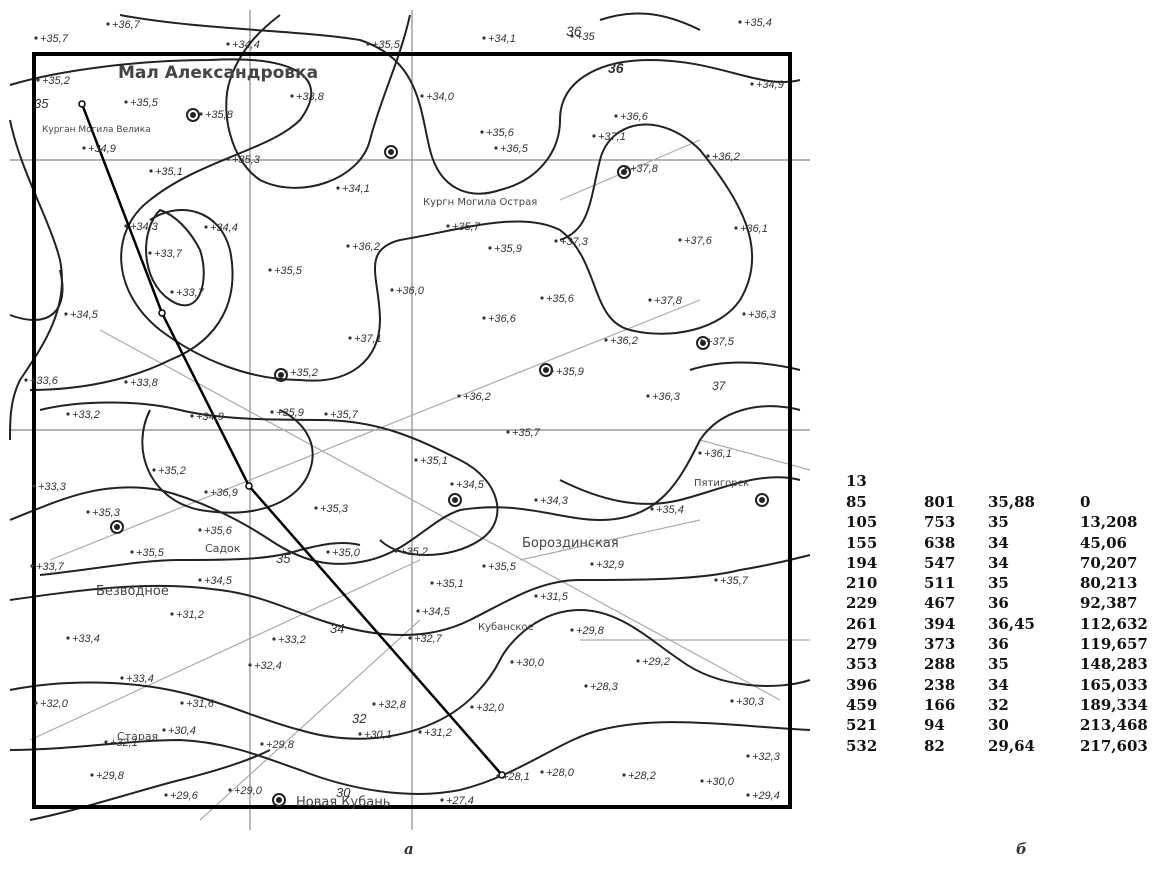 The height and width of the screenshot is (872, 1168). I want to click on place-label: Кубанское, so click(506, 627).